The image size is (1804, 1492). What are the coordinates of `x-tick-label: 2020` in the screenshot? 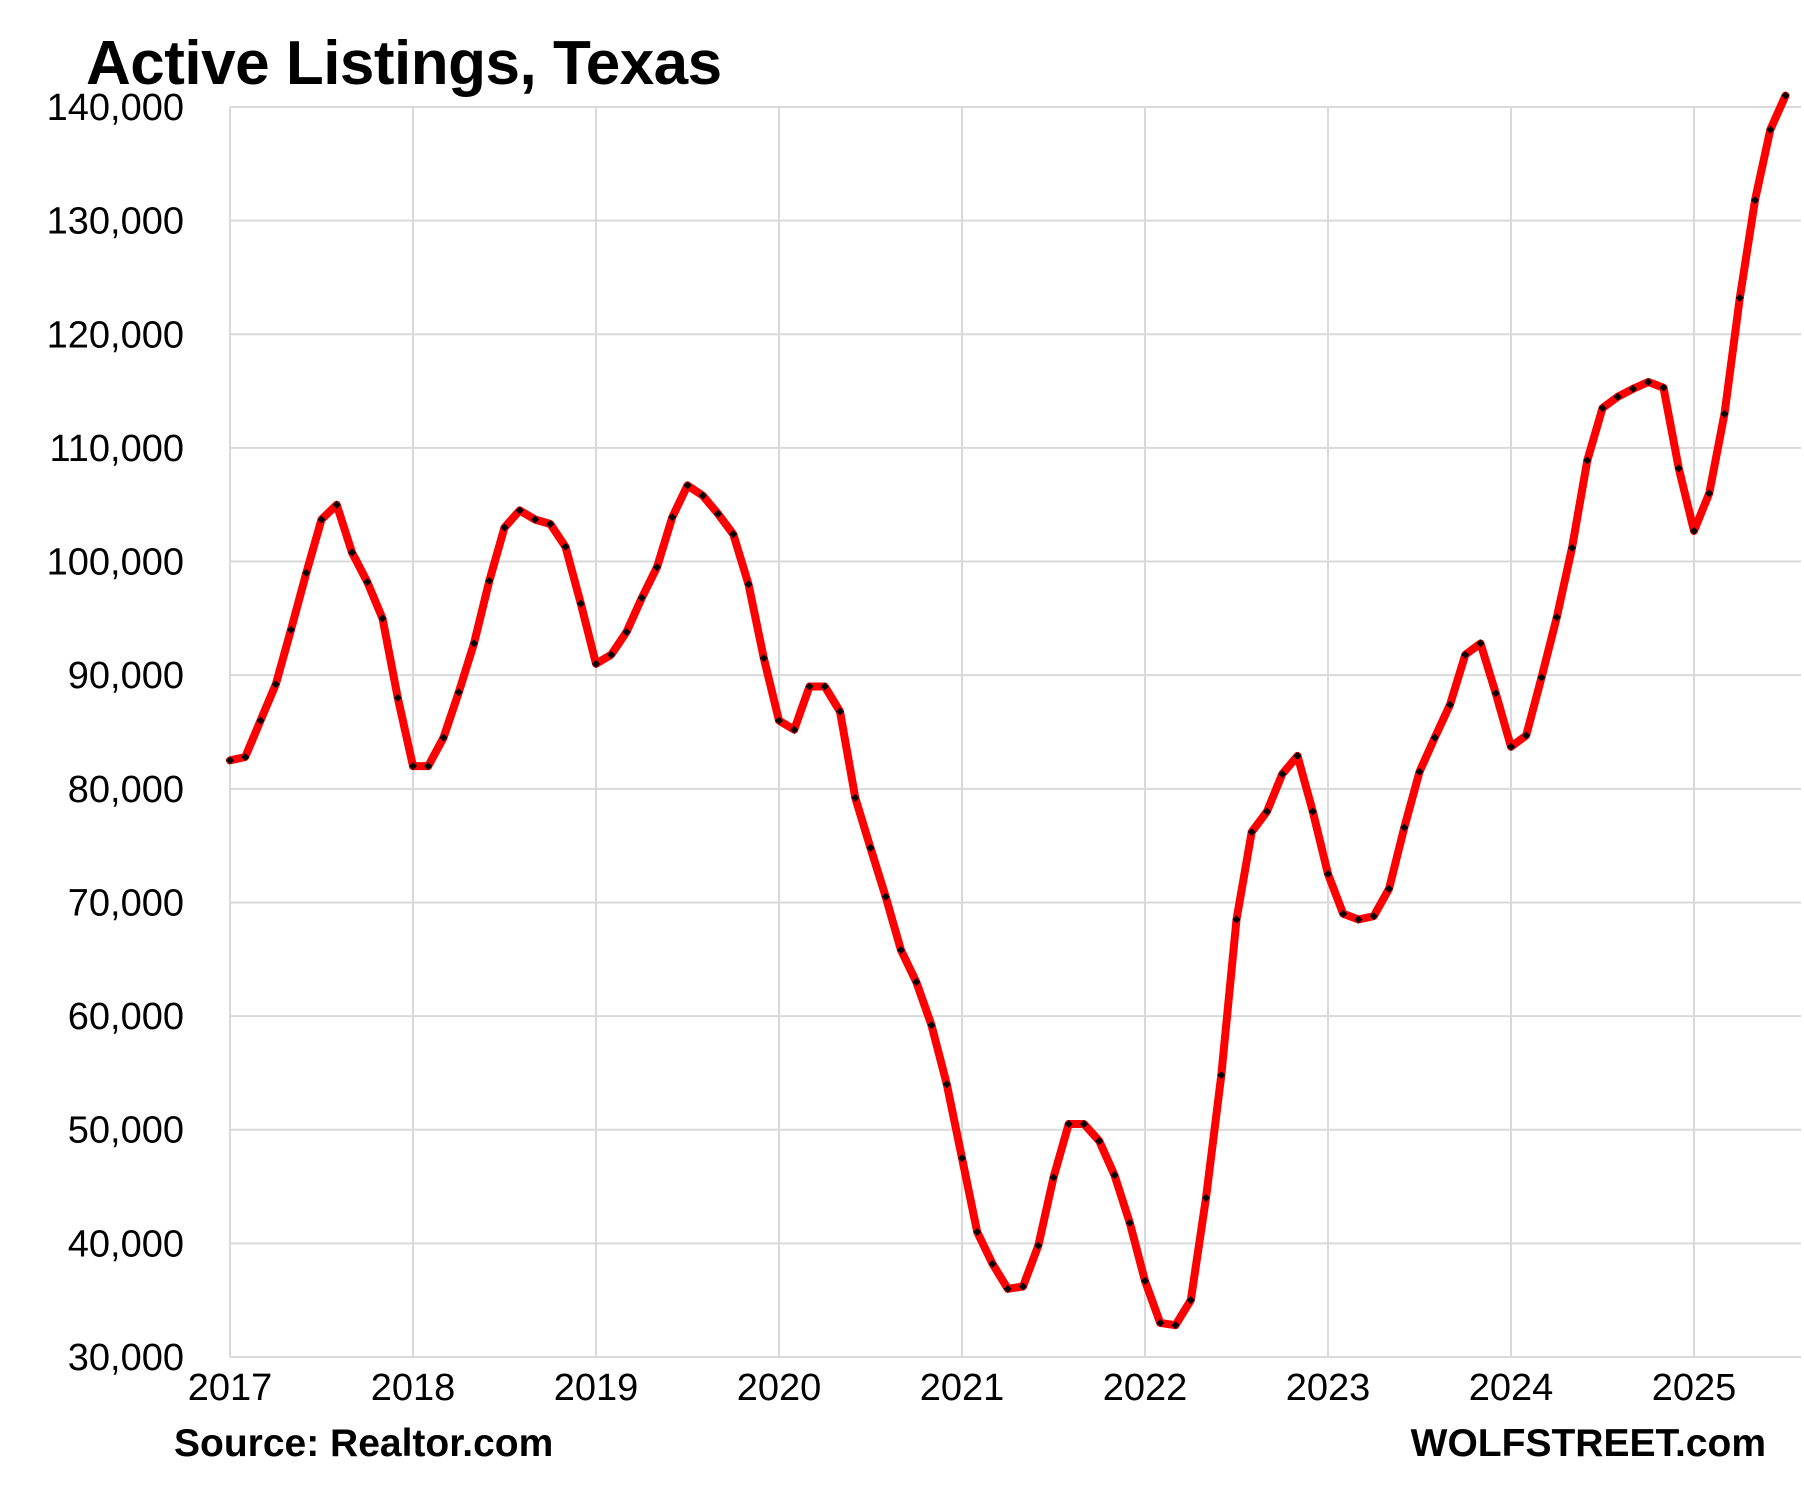 It's located at (779, 1388).